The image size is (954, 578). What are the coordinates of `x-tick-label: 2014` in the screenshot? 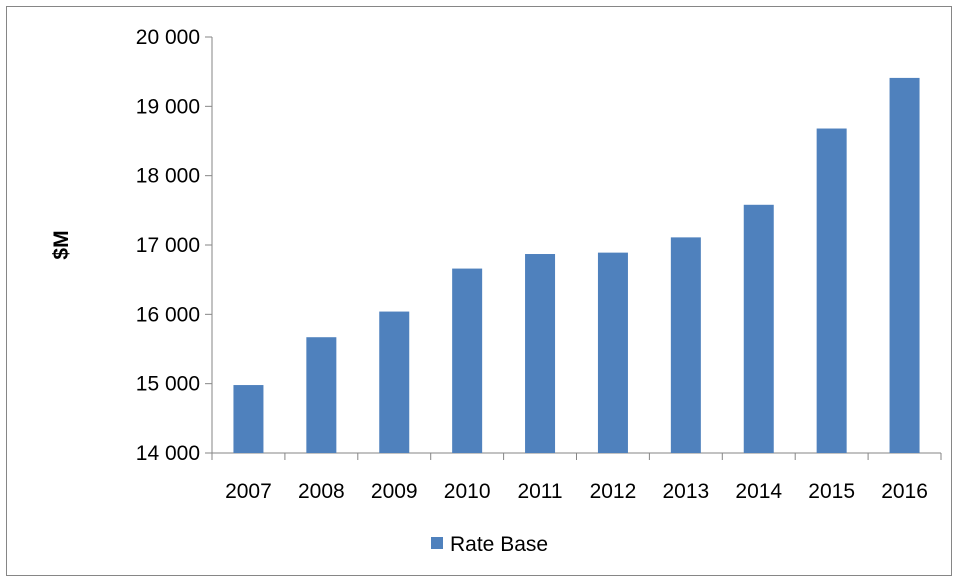 It's located at (758, 491).